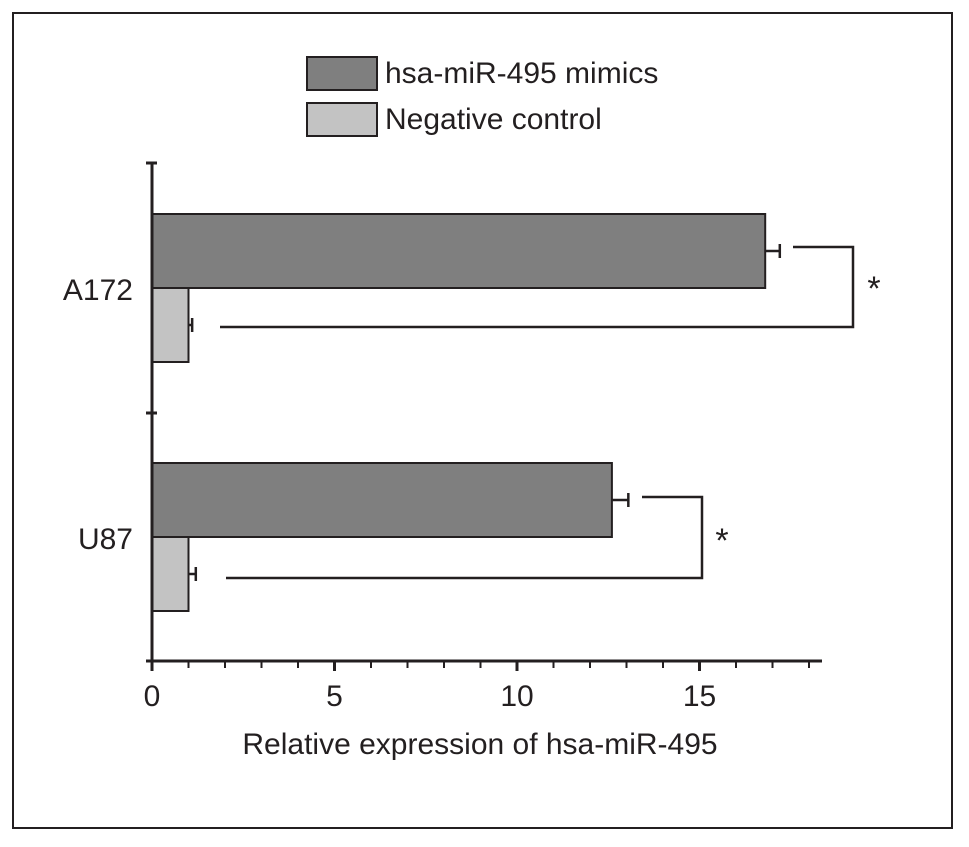 The width and height of the screenshot is (969, 847). I want to click on y-tick-label: U87, so click(105, 539).